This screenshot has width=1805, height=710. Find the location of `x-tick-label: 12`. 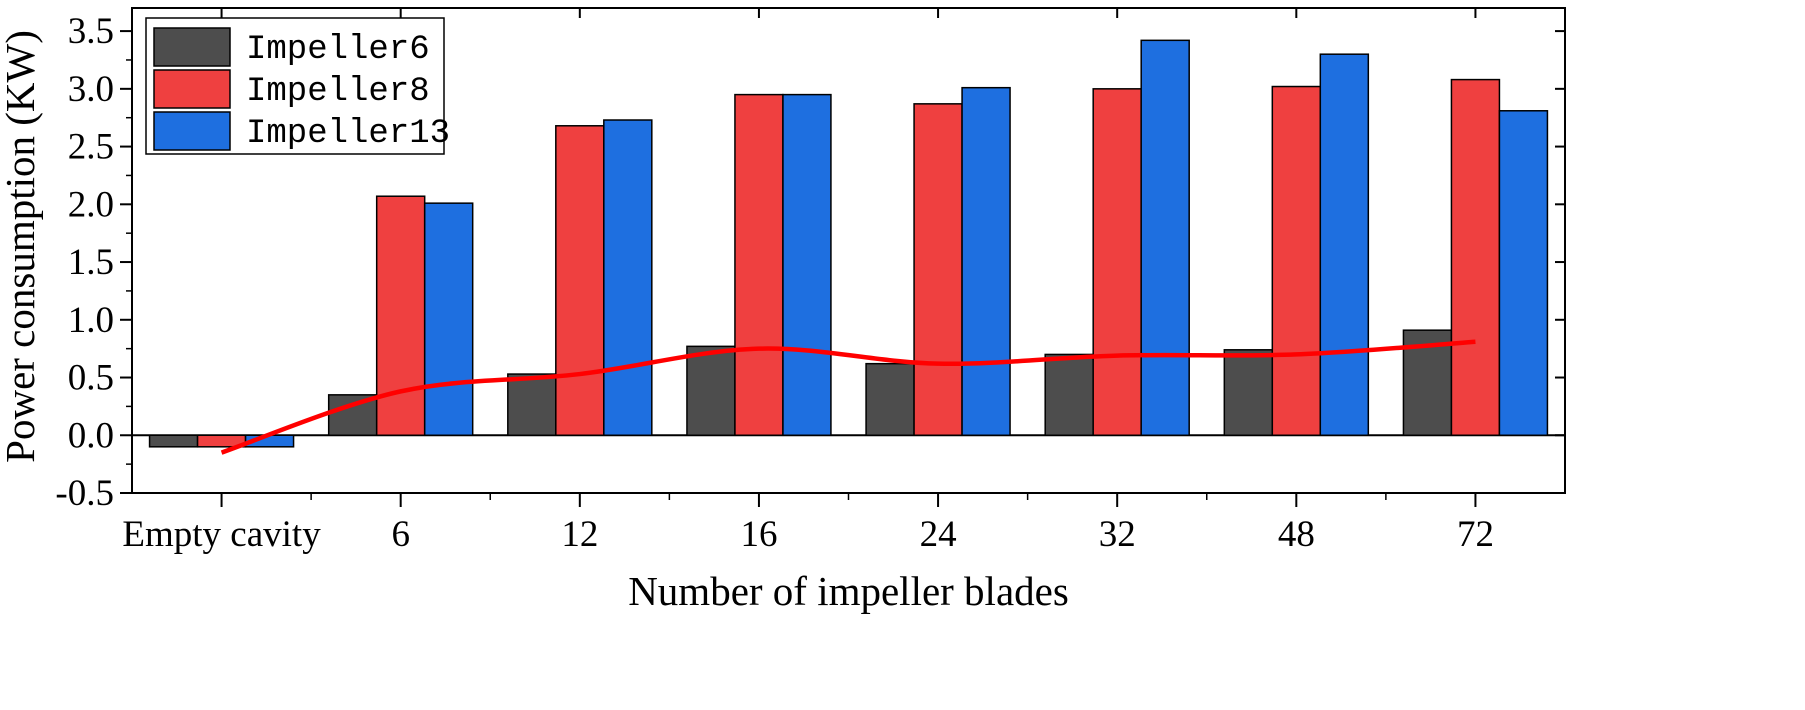

x-tick-label: 12 is located at coordinates (579, 534).